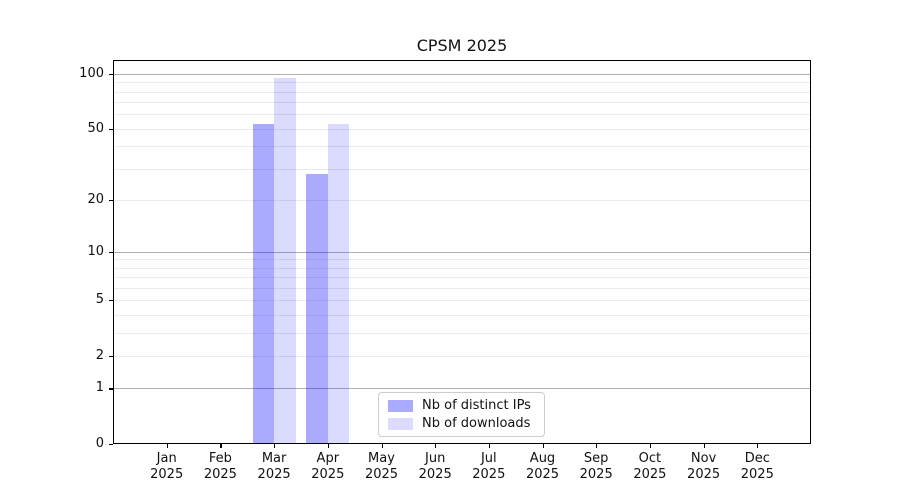 The height and width of the screenshot is (500, 900). I want to click on chart-title: CPSM 2025, so click(462, 45).